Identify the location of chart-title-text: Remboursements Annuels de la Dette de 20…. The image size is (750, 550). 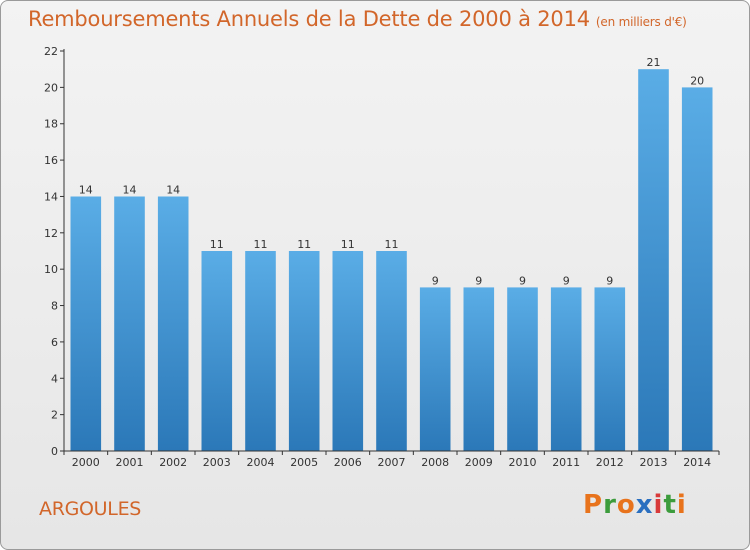
(309, 19).